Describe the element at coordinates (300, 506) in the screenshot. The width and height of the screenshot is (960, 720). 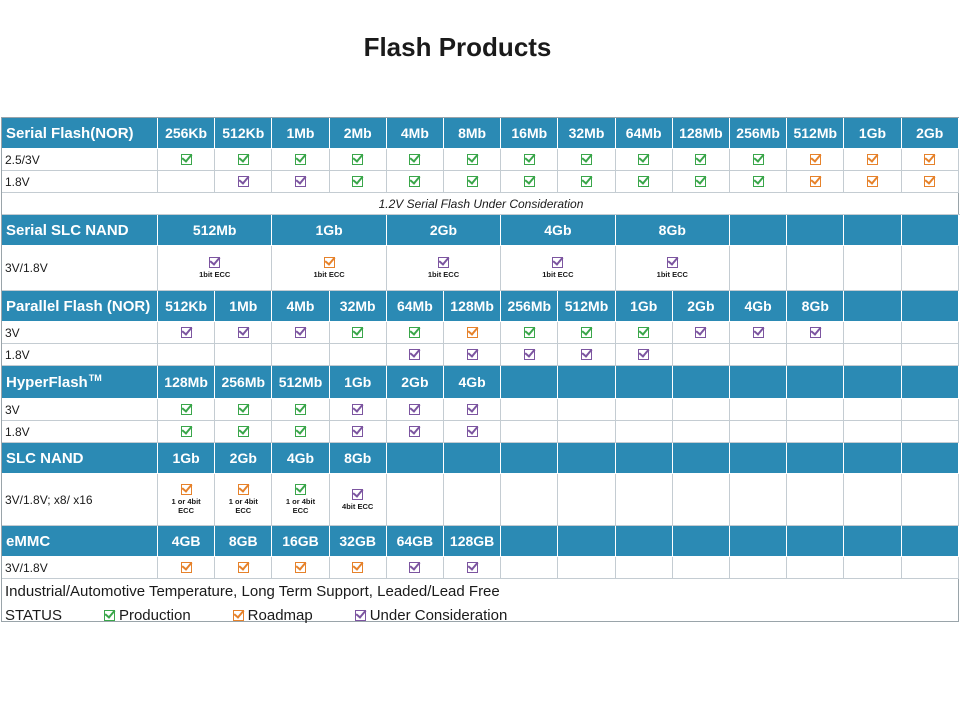
I see `ecc-note: 1 or 4bit ECC` at that location.